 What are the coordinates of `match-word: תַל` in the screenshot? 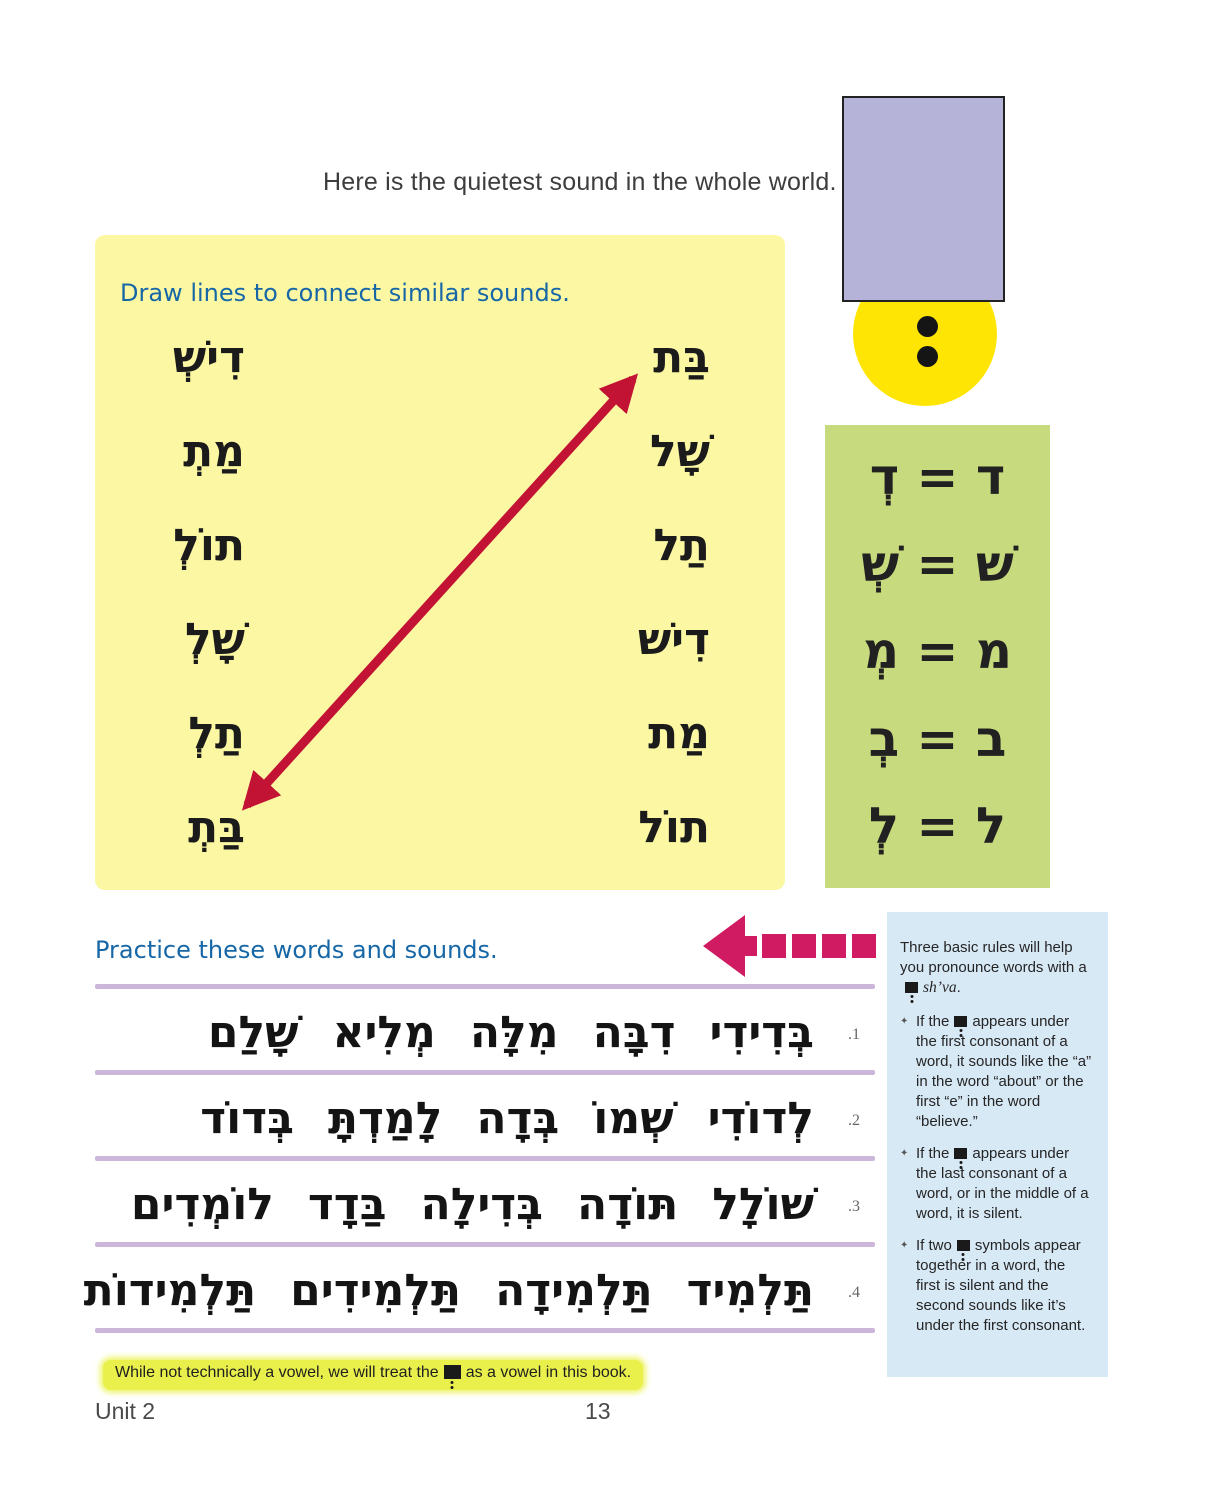 It's located at (681, 545).